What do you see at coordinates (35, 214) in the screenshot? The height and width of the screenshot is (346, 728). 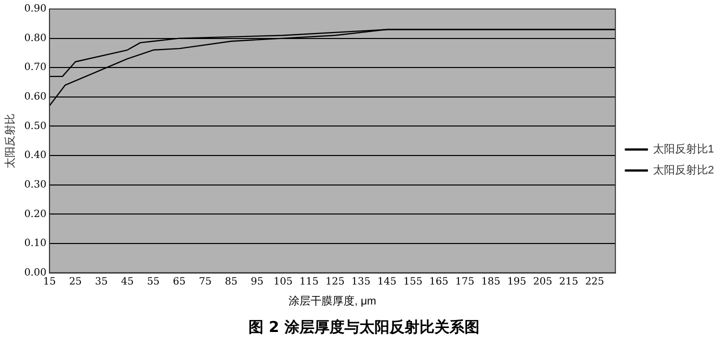 I see `y-tick-label: 0.20` at bounding box center [35, 214].